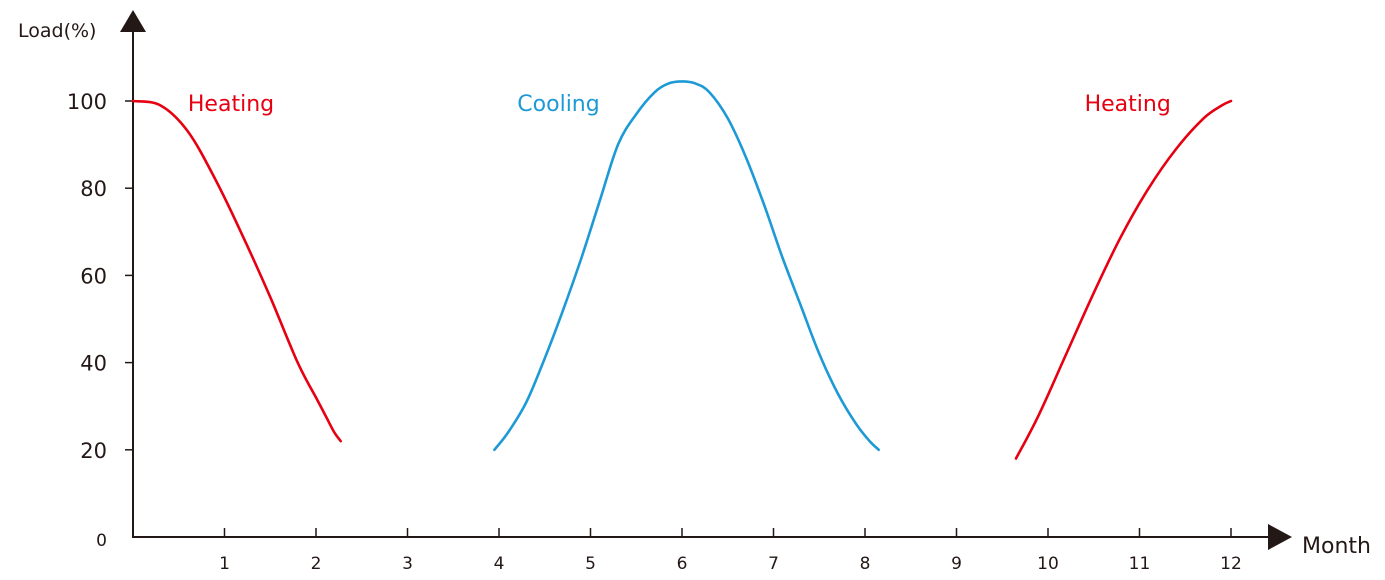 This screenshot has width=1385, height=580. What do you see at coordinates (590, 564) in the screenshot?
I see `x-tick-label: 5` at bounding box center [590, 564].